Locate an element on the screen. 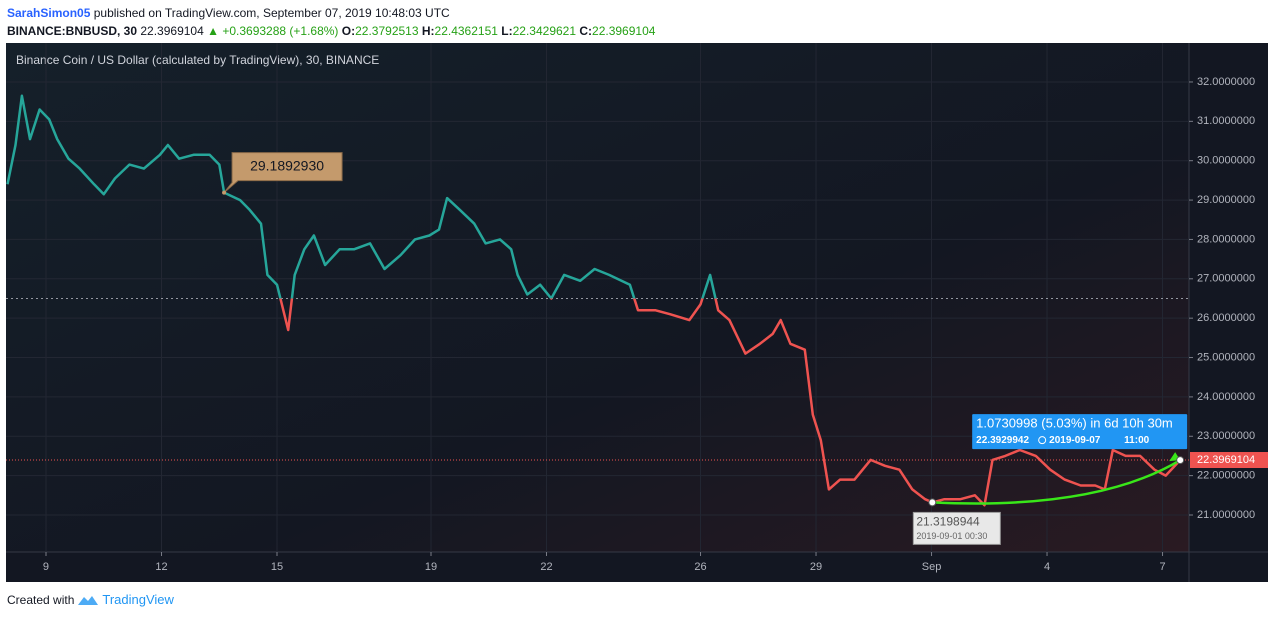 The image size is (1274, 618). y-tick-label: 24.0000000 is located at coordinates (1226, 397).